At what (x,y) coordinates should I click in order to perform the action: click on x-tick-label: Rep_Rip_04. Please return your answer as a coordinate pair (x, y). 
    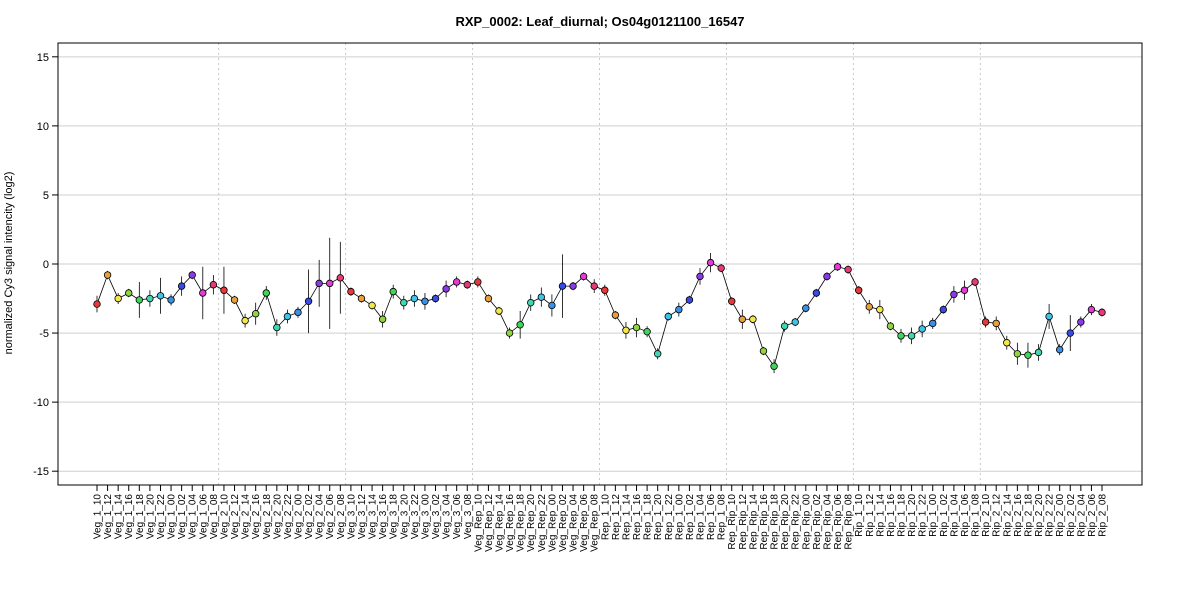
    Looking at the image, I should click on (827, 522).